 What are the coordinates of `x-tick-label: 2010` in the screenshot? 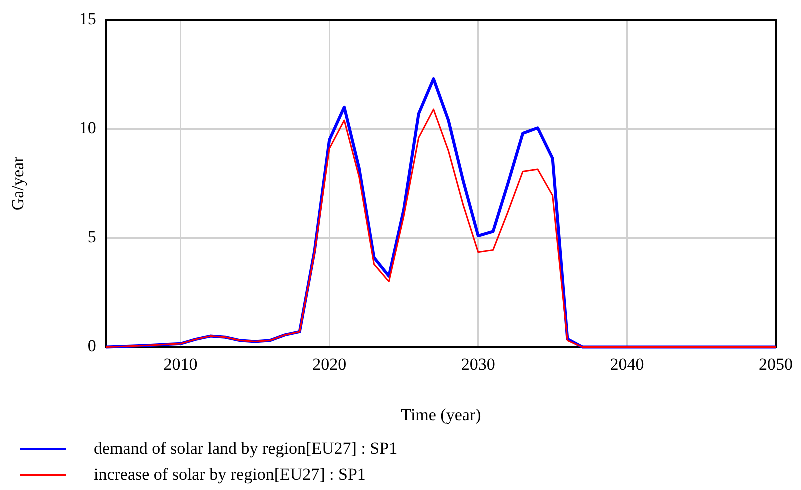 It's located at (181, 364).